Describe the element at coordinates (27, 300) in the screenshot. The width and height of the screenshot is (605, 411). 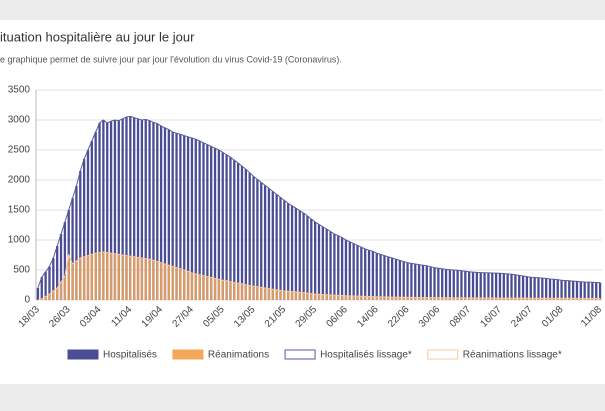
I see `y-tick-label: 0` at that location.